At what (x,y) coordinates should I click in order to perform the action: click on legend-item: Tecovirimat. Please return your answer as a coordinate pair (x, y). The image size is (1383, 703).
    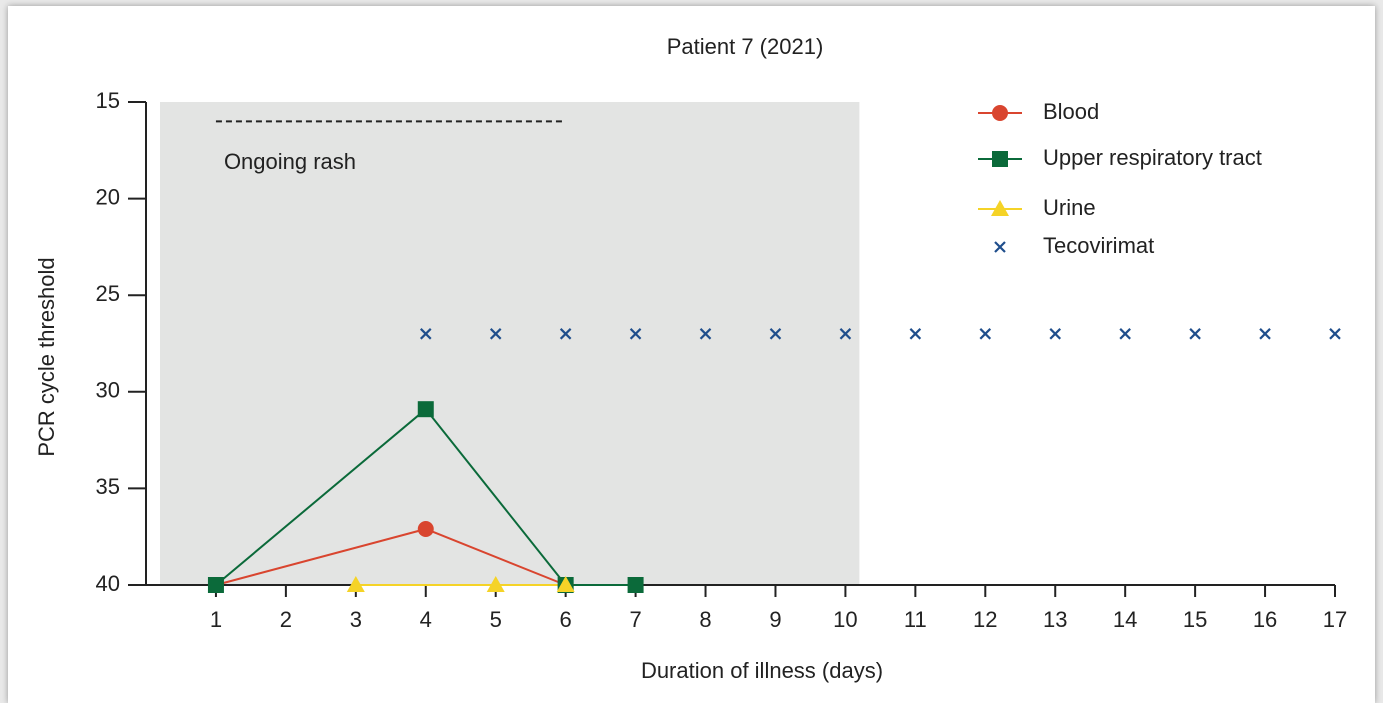
    Looking at the image, I should click on (1074, 245).